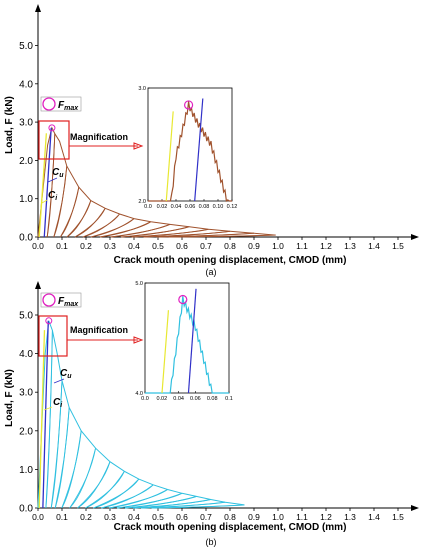 The image size is (423, 550). What do you see at coordinates (326, 246) in the screenshot?
I see `x-tick-label: 1.2` at bounding box center [326, 246].